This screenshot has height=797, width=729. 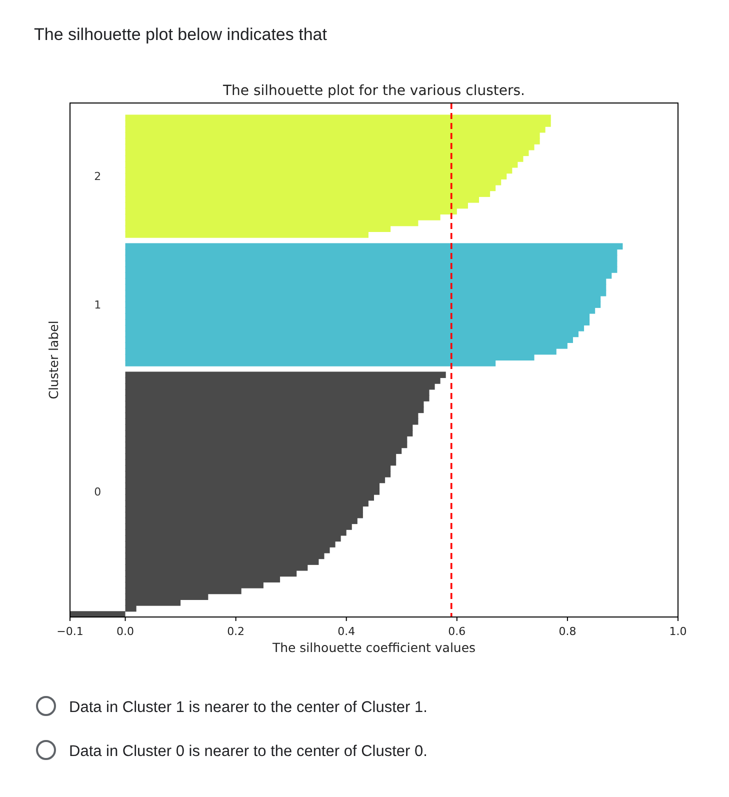 What do you see at coordinates (457, 631) in the screenshot?
I see `x-tick-label: 0.6` at bounding box center [457, 631].